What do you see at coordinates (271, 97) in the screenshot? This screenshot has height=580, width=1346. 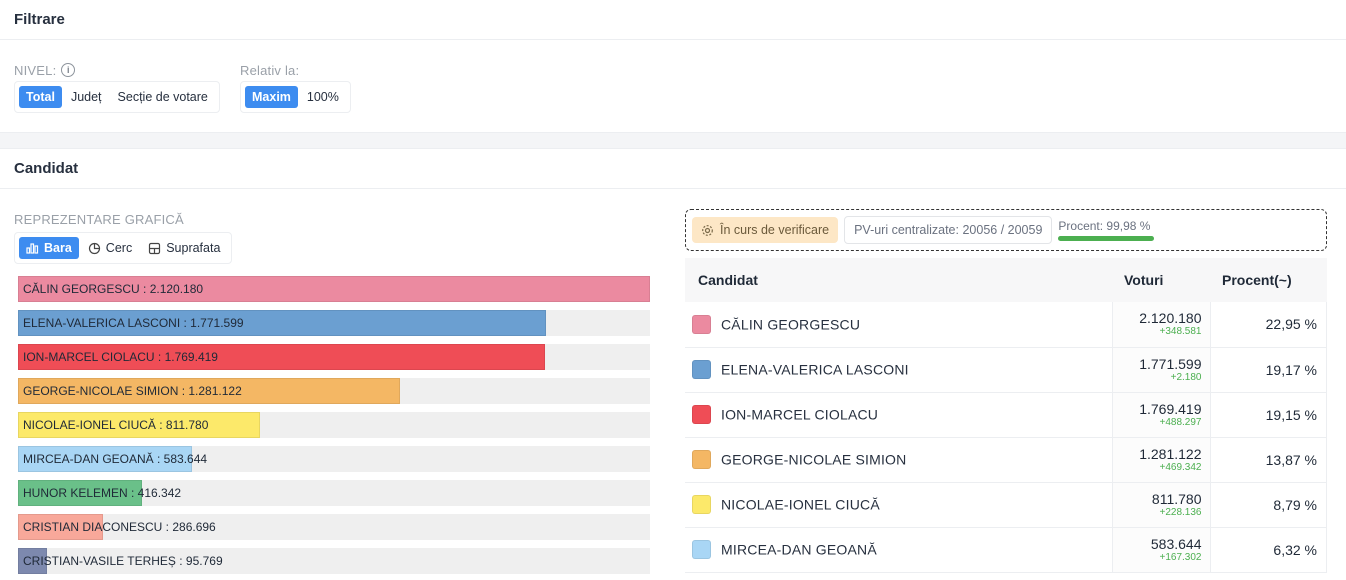 I see `relativ-maxim-button: Maxim` at bounding box center [271, 97].